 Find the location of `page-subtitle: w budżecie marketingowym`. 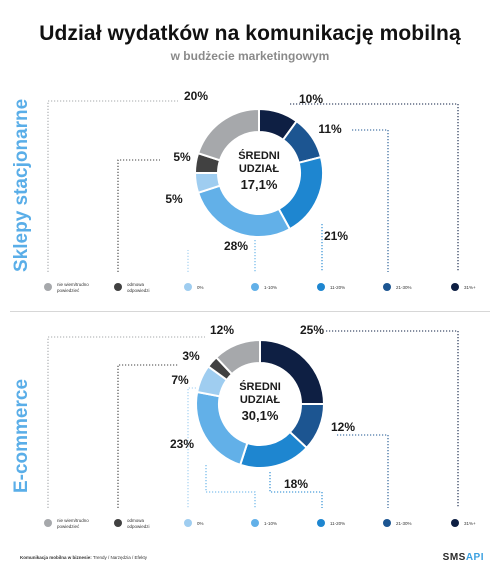

page-subtitle: w budżecie marketingowym is located at coordinates (250, 56).